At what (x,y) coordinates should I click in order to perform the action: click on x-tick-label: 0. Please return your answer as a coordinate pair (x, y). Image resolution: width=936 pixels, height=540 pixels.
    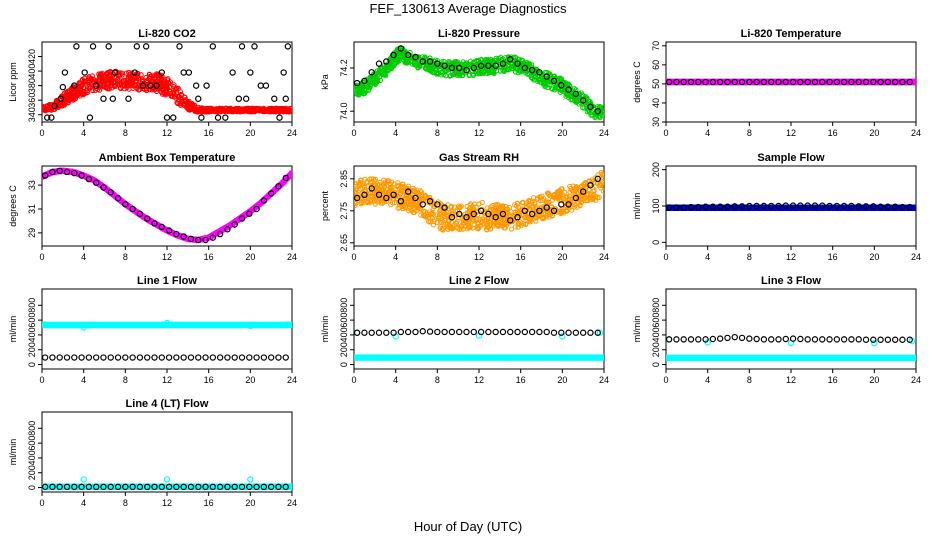
    Looking at the image, I should click on (665, 133).